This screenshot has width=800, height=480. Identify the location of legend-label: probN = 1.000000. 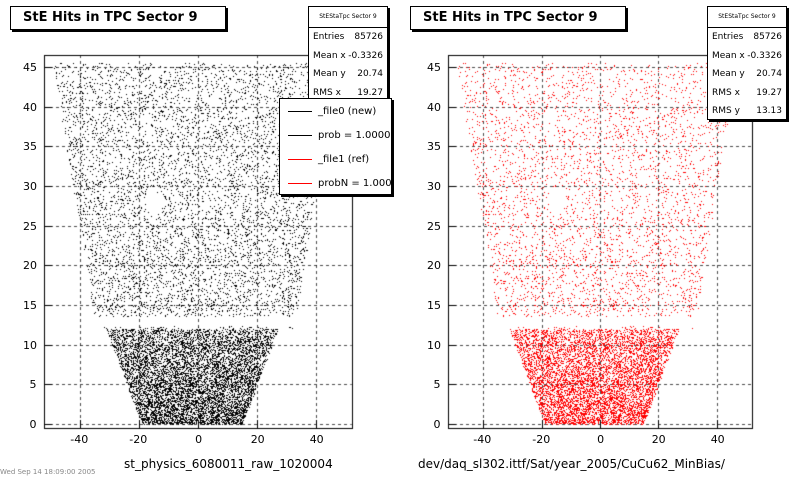
(355, 183).